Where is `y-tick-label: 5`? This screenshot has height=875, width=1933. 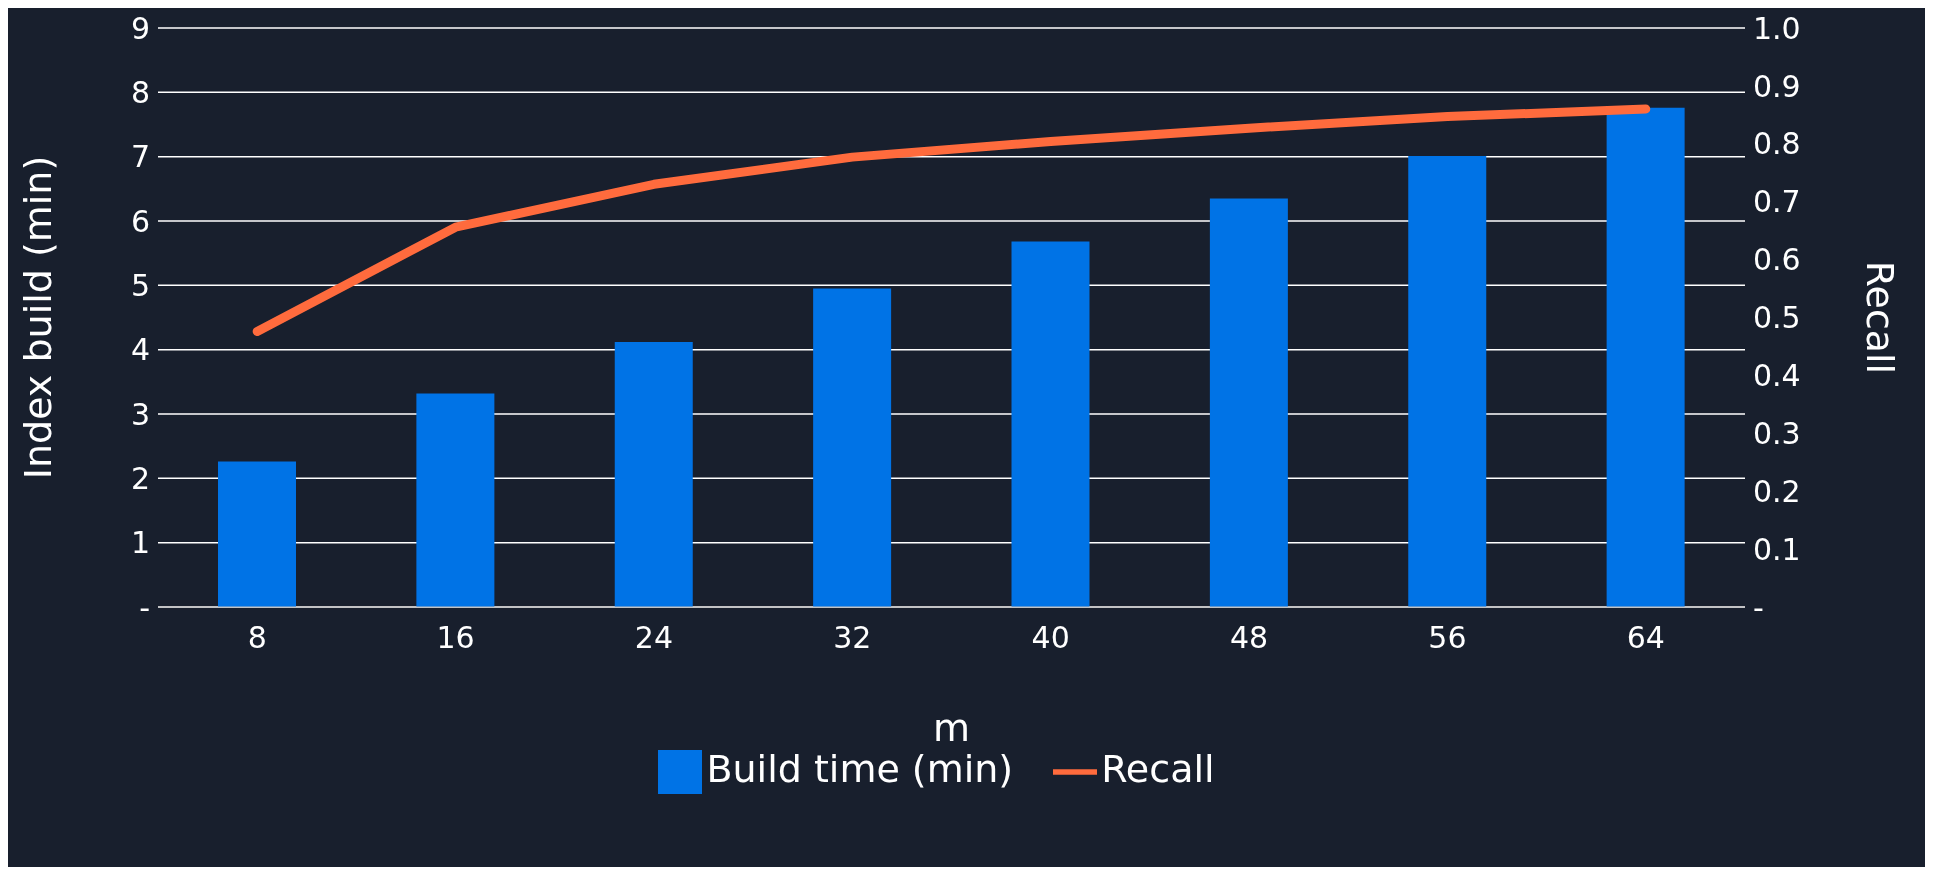 y-tick-label: 5 is located at coordinates (140, 285).